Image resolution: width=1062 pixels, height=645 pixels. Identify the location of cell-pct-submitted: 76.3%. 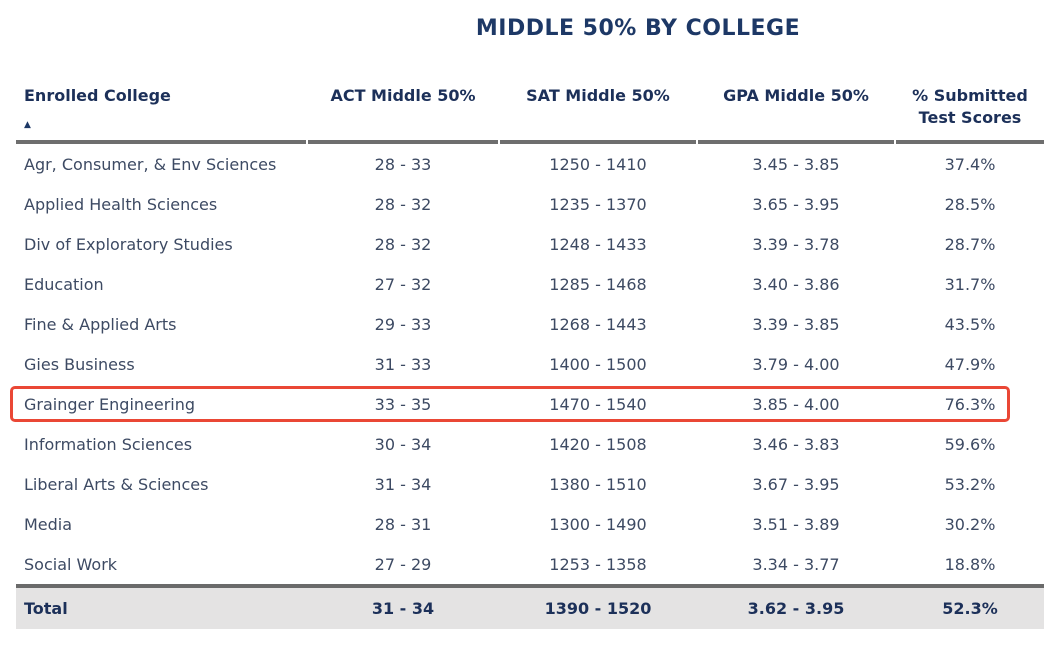
(970, 404).